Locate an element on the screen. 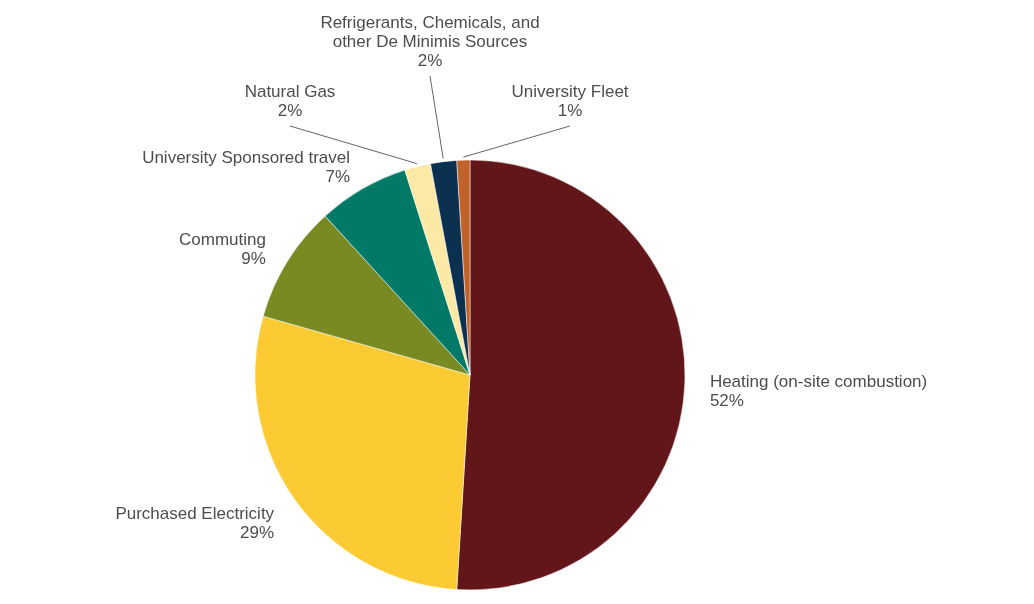 The height and width of the screenshot is (604, 1034). slice-label: University Fleet is located at coordinates (570, 91).